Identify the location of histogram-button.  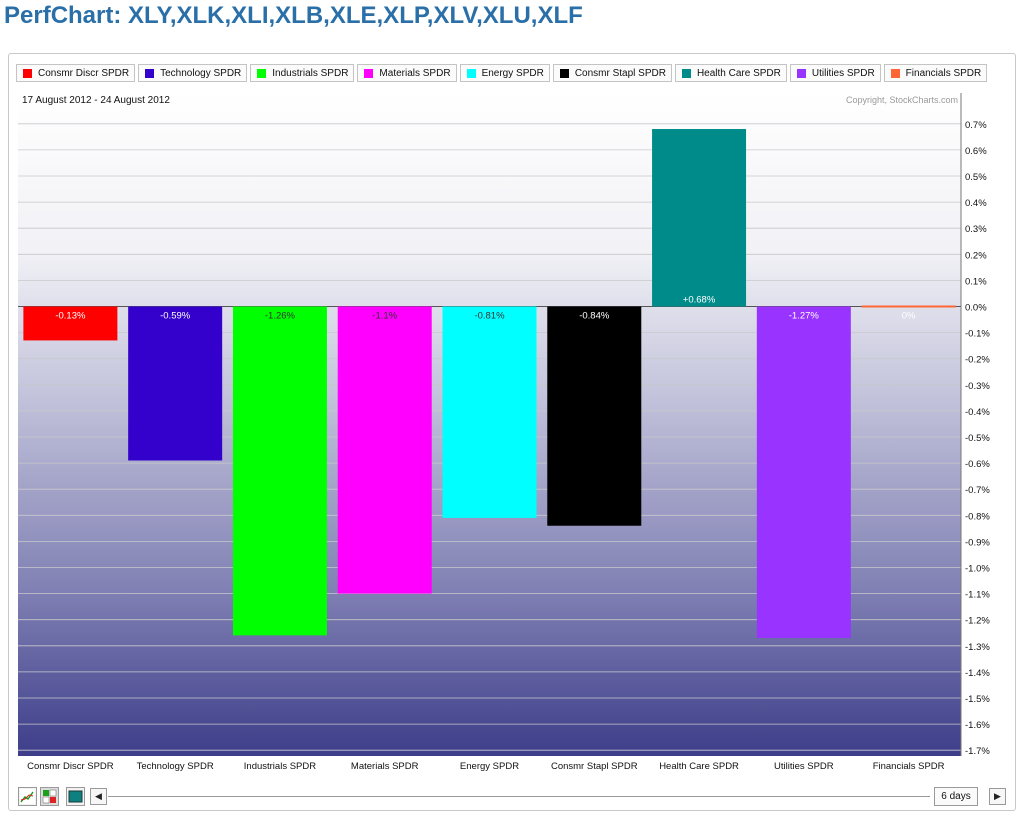
(75, 796).